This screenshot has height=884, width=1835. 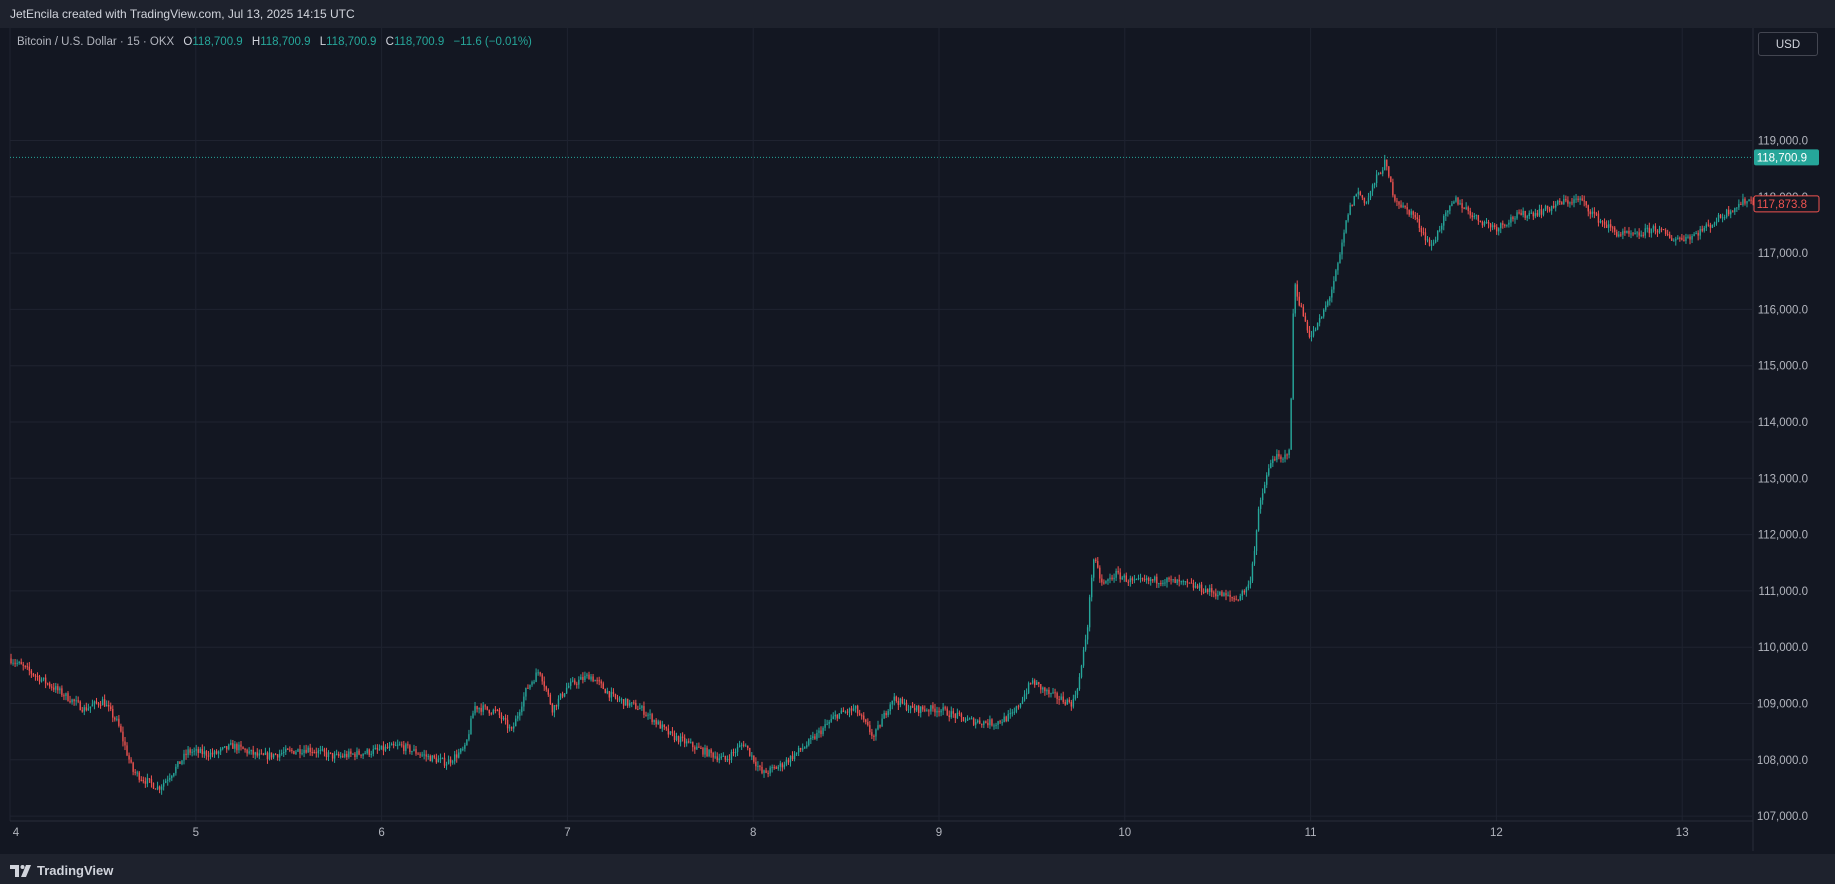 I want to click on symbol-title: Bitcoin / U.S. Dollar · 15 · OKX, so click(x=96, y=42).